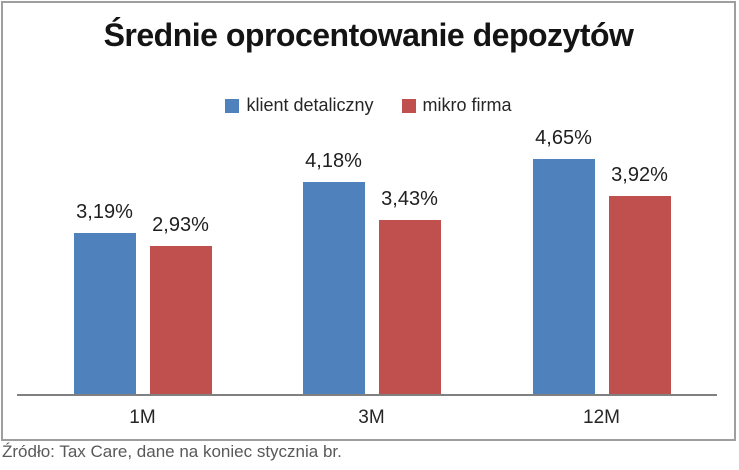  What do you see at coordinates (104, 212) in the screenshot?
I see `value-label-klient-detaliczny-1m: 3,19%` at bounding box center [104, 212].